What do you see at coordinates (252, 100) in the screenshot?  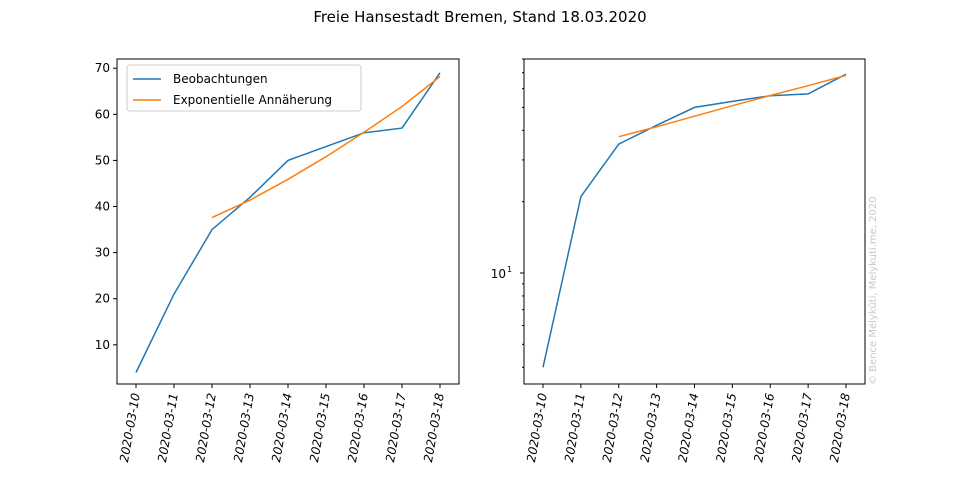 I see `legend-label: Exponentielle Annäherung` at bounding box center [252, 100].